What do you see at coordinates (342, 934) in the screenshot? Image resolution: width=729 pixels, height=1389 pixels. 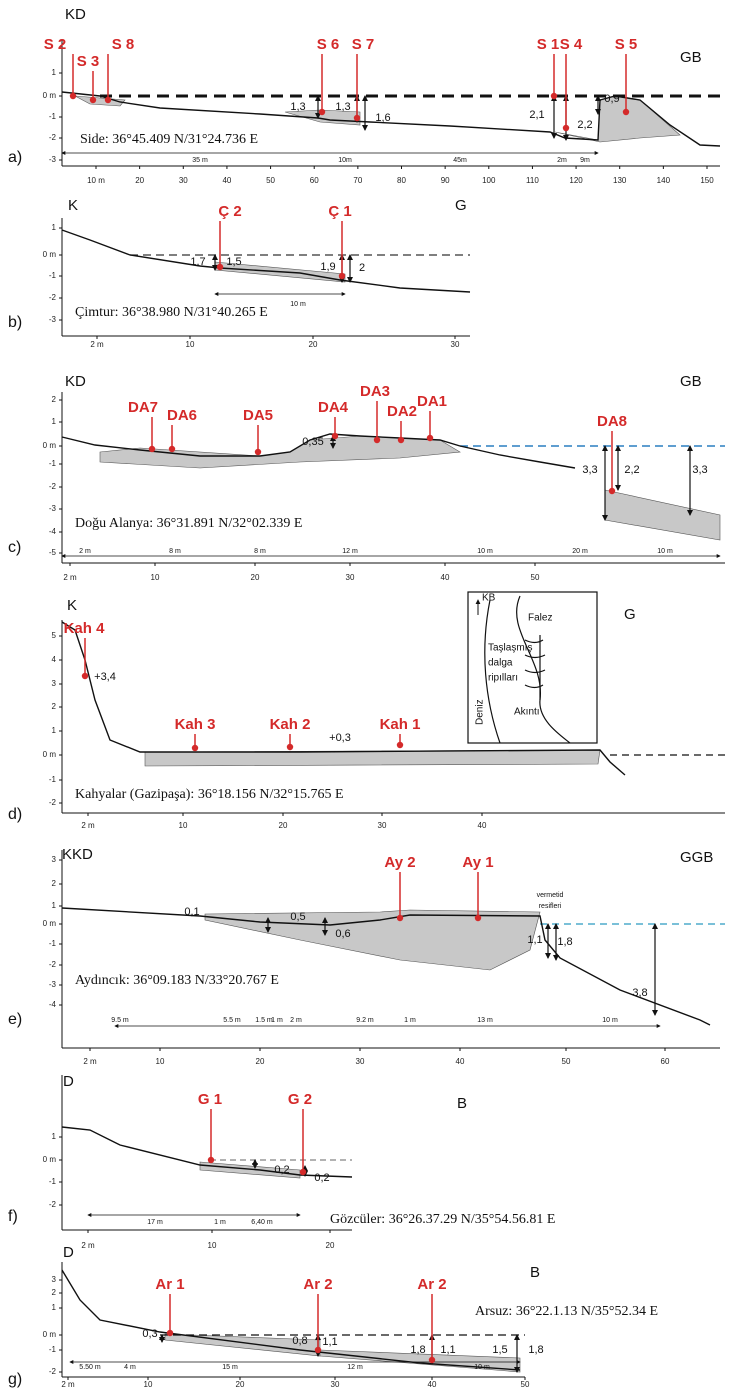 I see `measurement: 0,6` at bounding box center [342, 934].